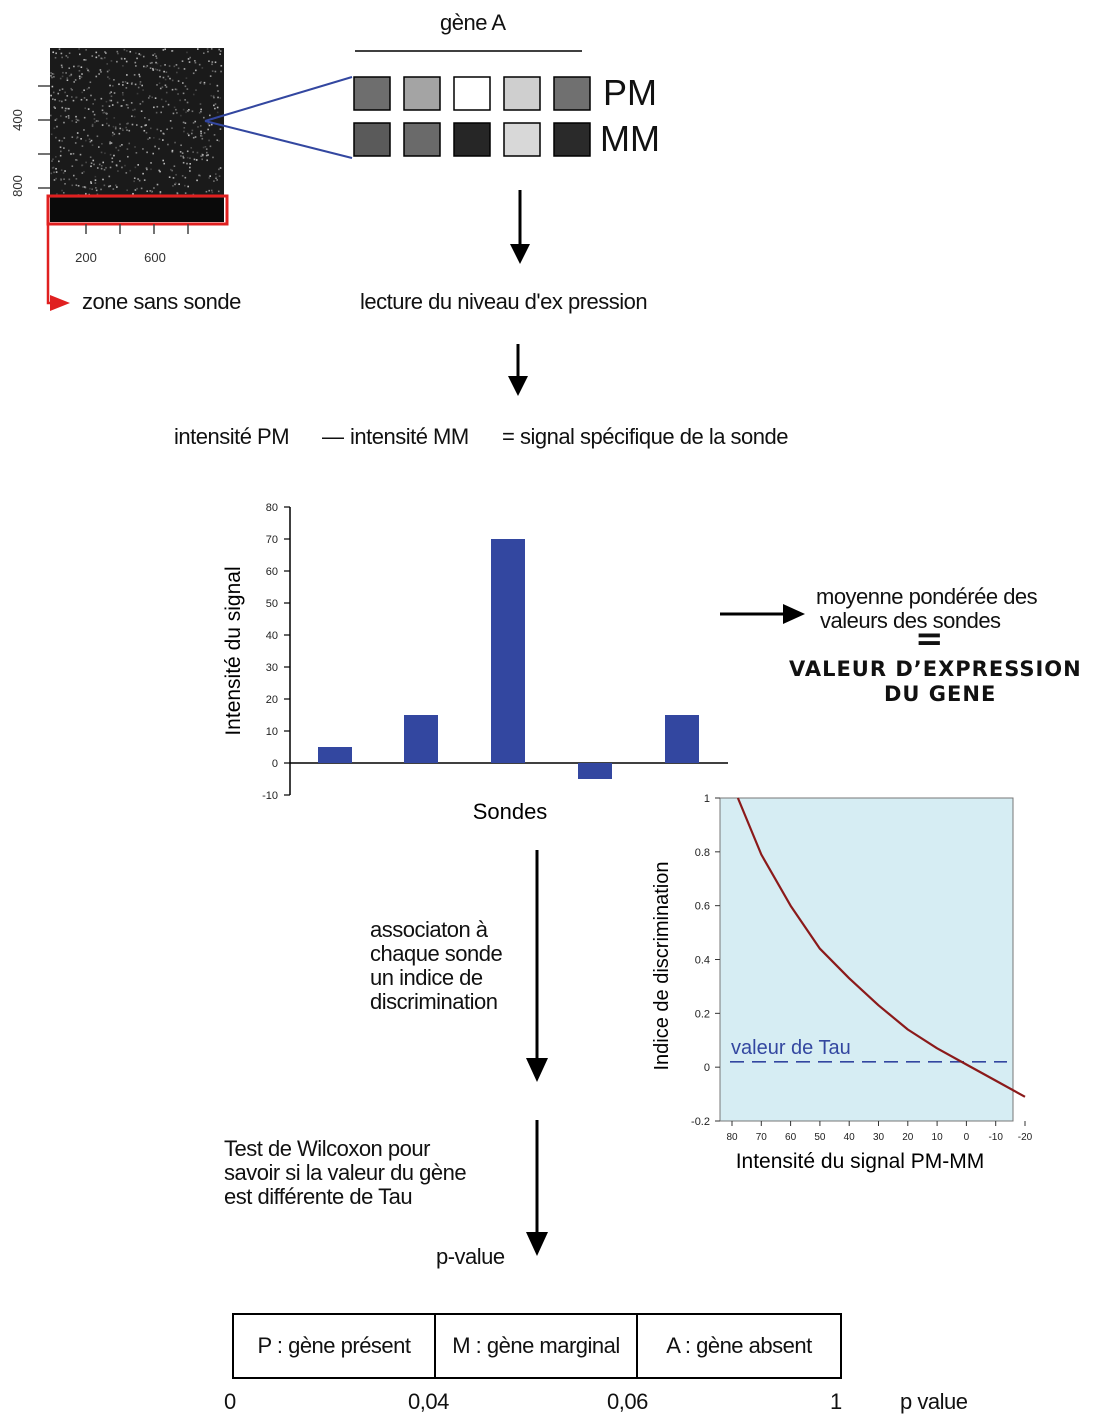 This screenshot has width=1108, height=1419. I want to click on zoom-line, so click(278, 139).